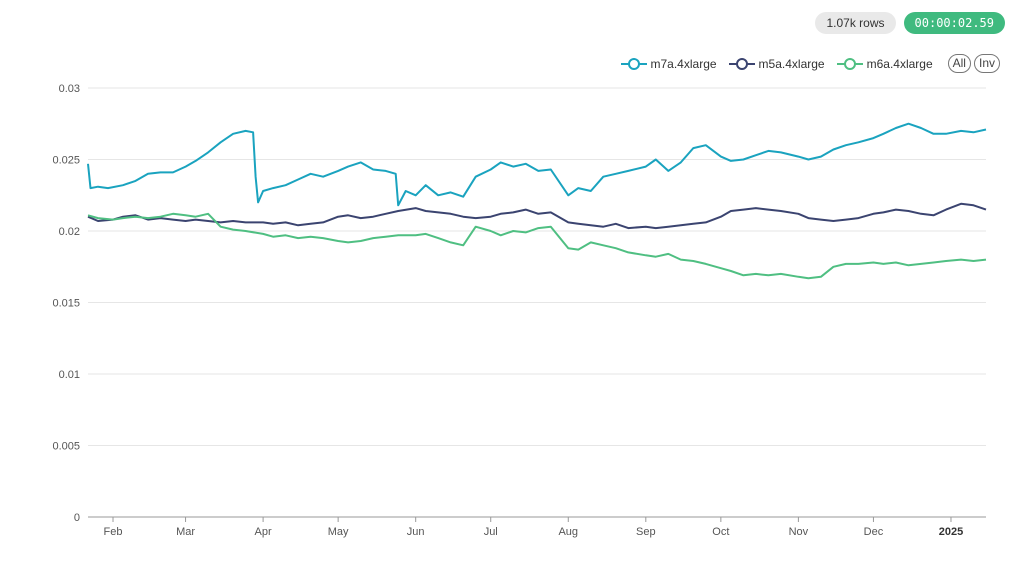 This screenshot has width=1024, height=563. I want to click on x-tick-label: Sep, so click(646, 532).